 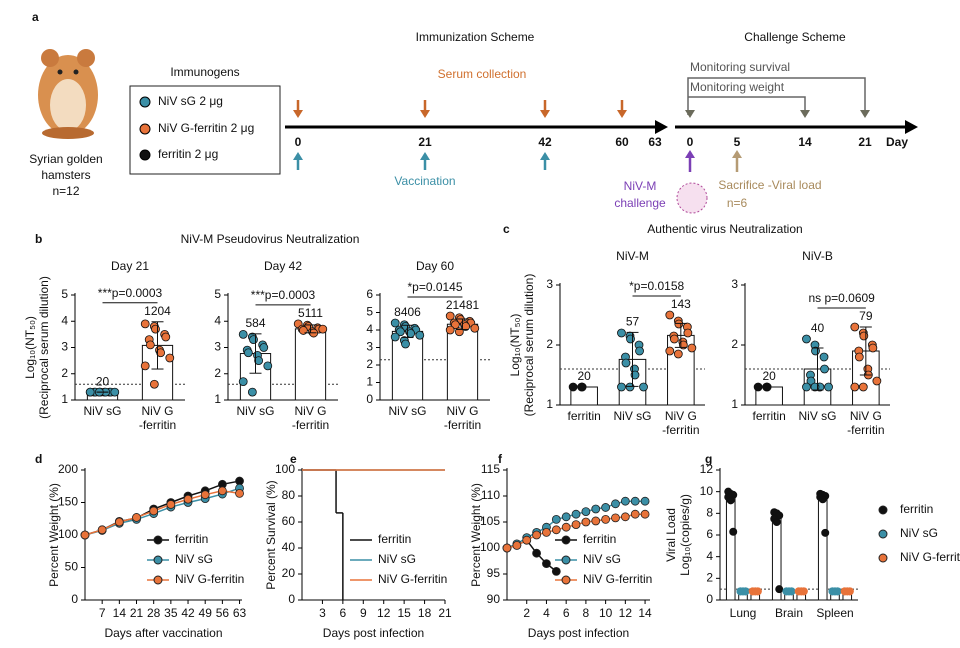 What do you see at coordinates (494, 573) in the screenshot?
I see `y-tick-label: 95` at bounding box center [494, 573].